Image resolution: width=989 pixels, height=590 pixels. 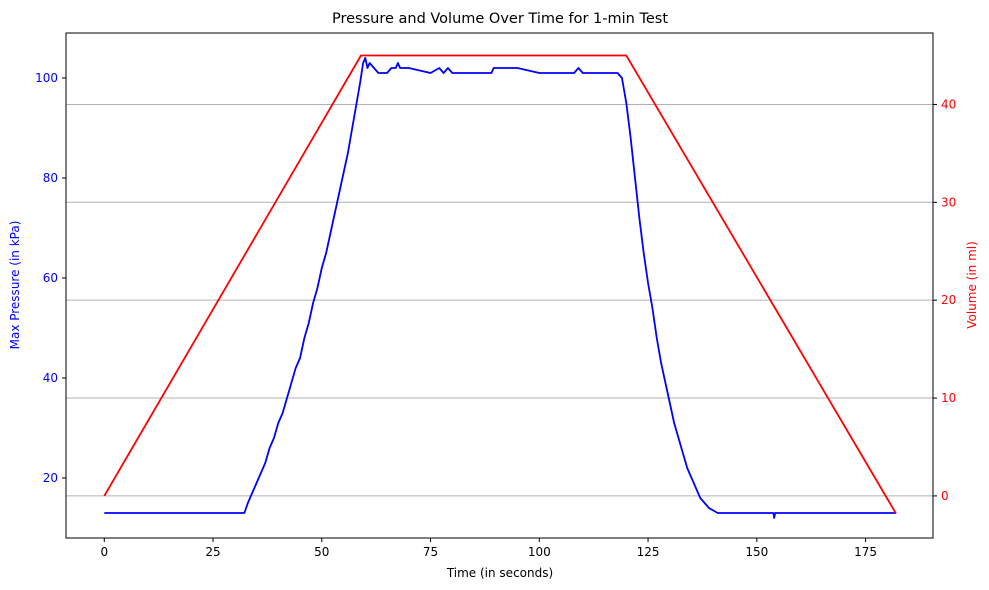 I want to click on y-left-tick-label-40: 40, so click(x=50, y=378).